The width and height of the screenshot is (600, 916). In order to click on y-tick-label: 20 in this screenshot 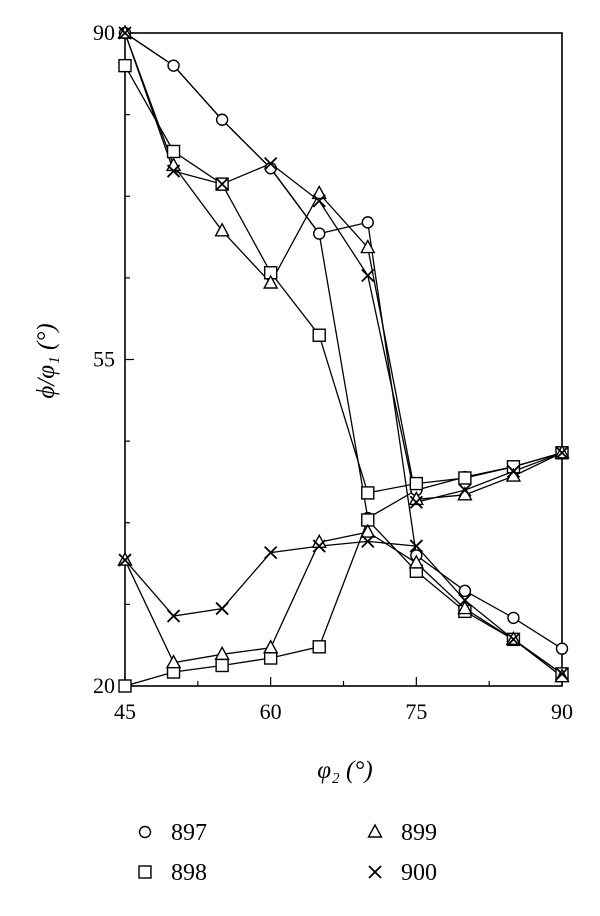, I will do `click(104, 685)`.